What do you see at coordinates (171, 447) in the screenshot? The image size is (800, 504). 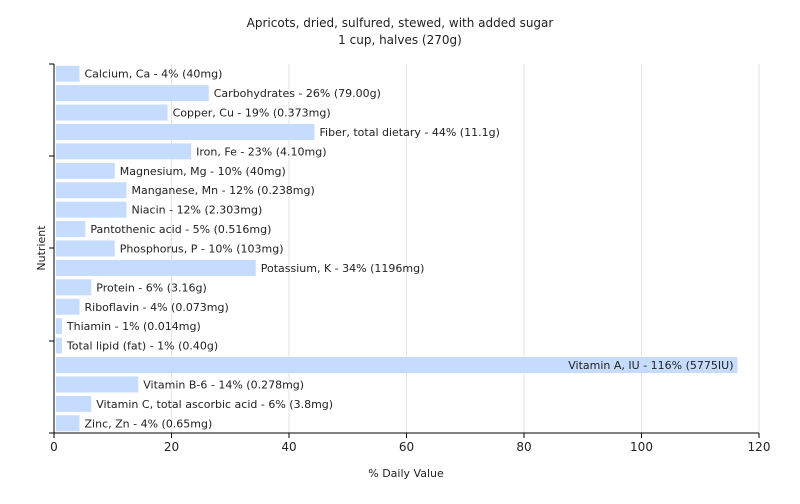 I see `x-tick-label: 20` at bounding box center [171, 447].